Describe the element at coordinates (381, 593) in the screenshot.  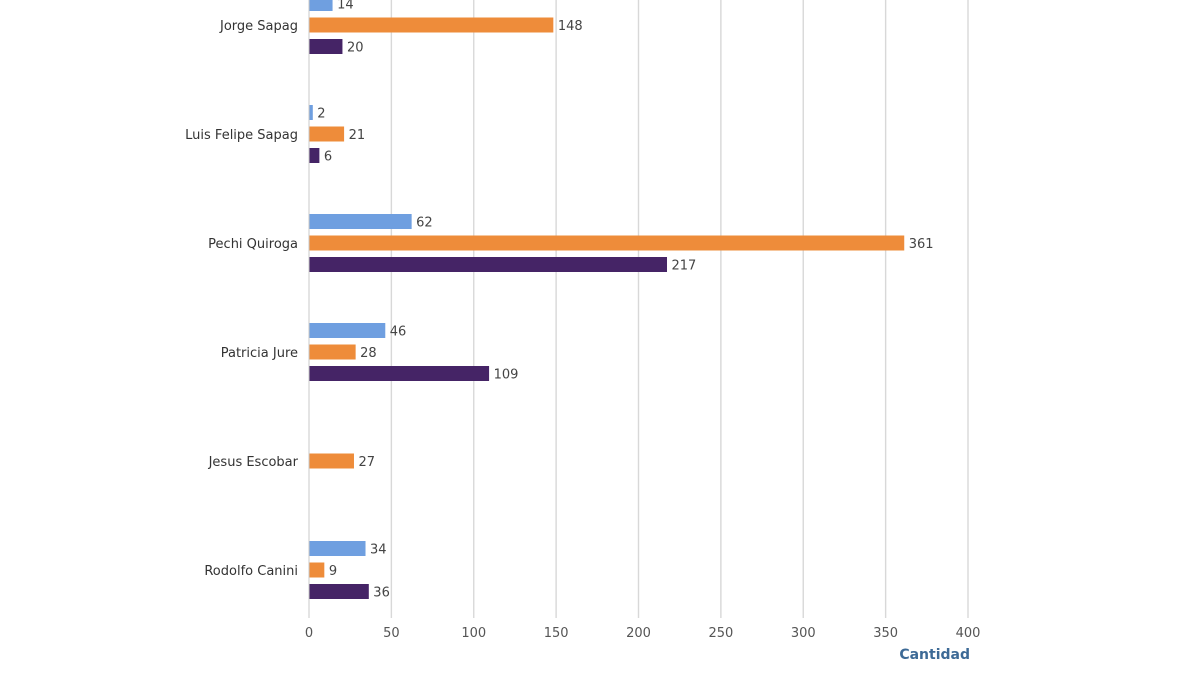
I see `value-label: 36` at that location.